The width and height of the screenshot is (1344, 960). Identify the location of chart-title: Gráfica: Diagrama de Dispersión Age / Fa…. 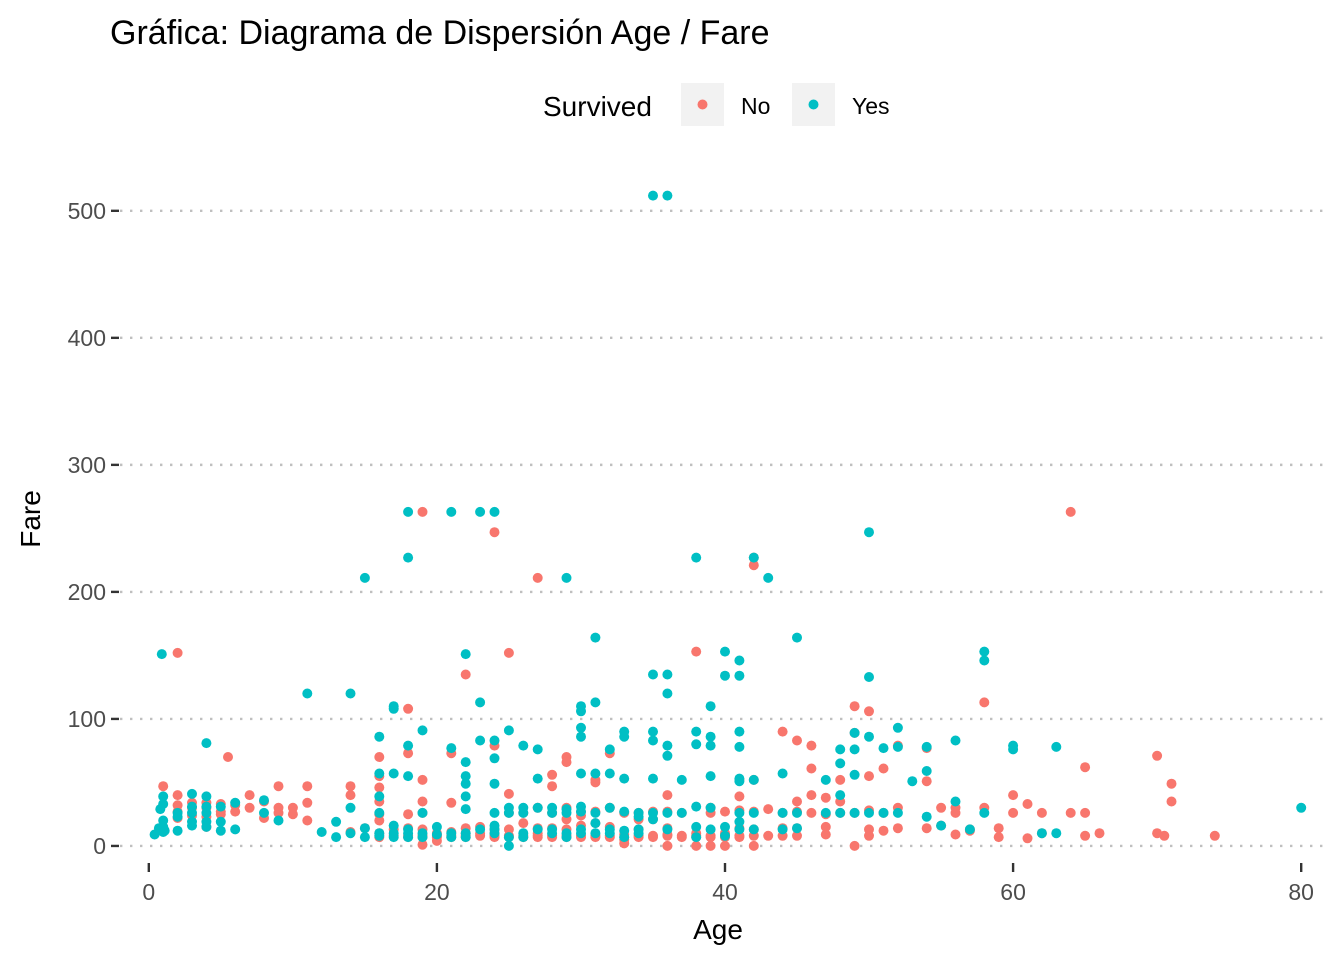
(440, 33).